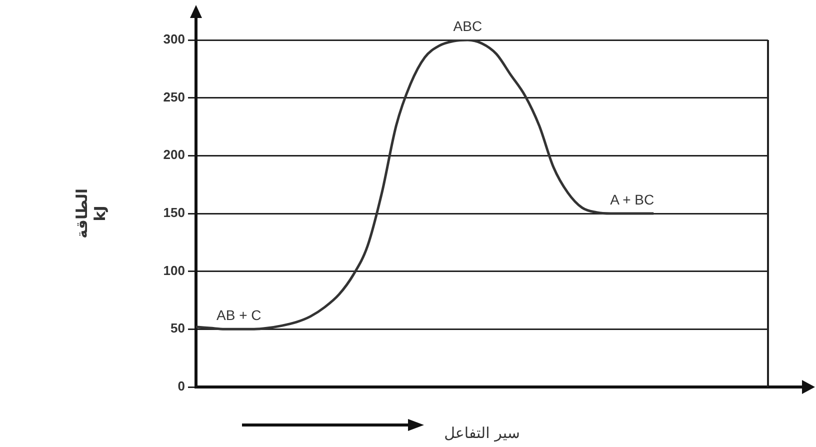 This screenshot has height=447, width=816. Describe the element at coordinates (174, 154) in the screenshot. I see `y-tick-label: 200` at that location.